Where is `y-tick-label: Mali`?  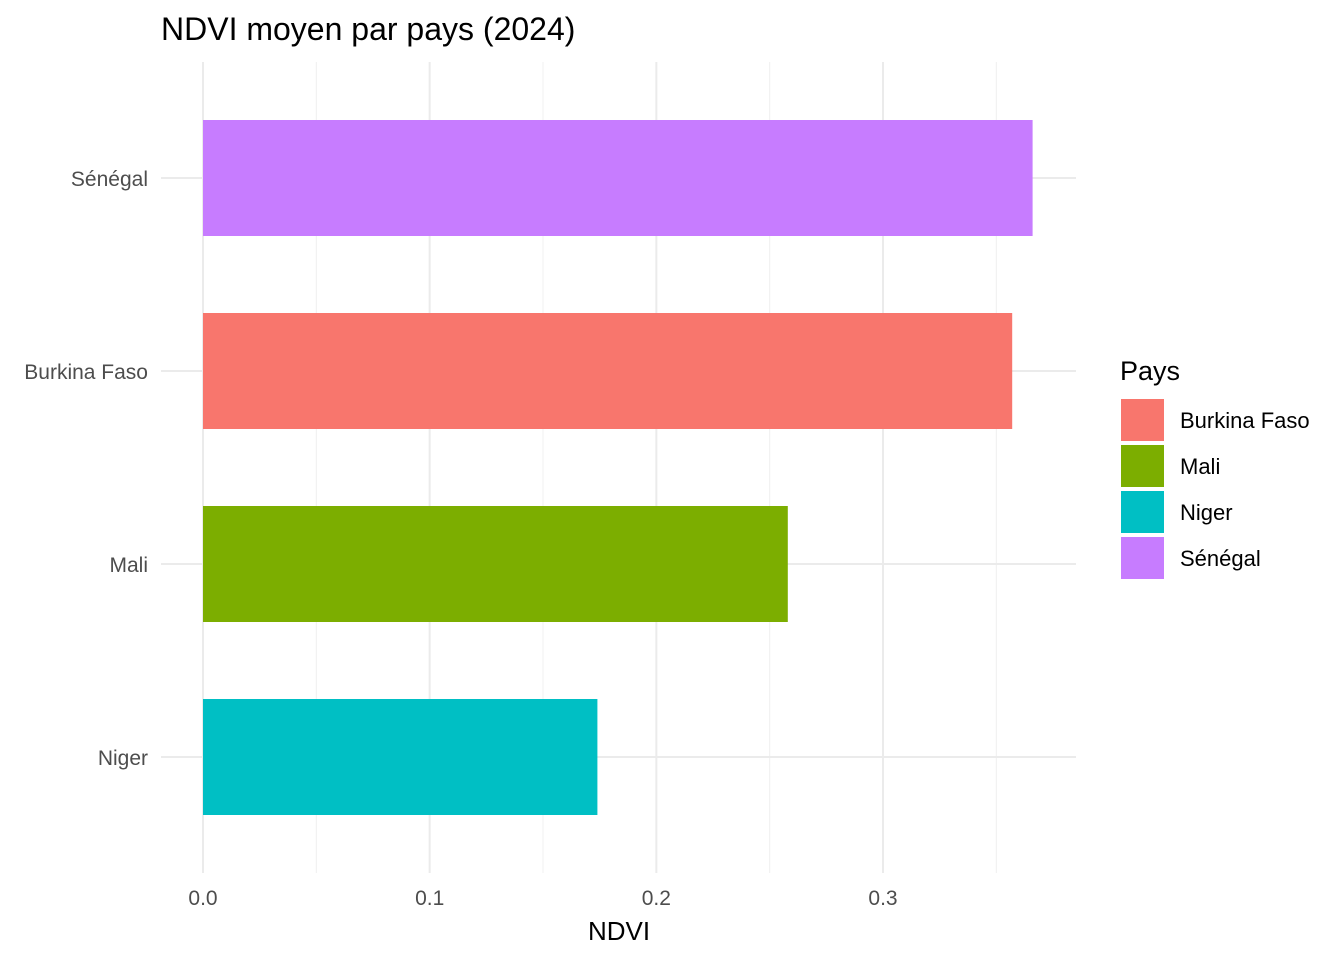 y-tick-label: Mali is located at coordinates (128, 565).